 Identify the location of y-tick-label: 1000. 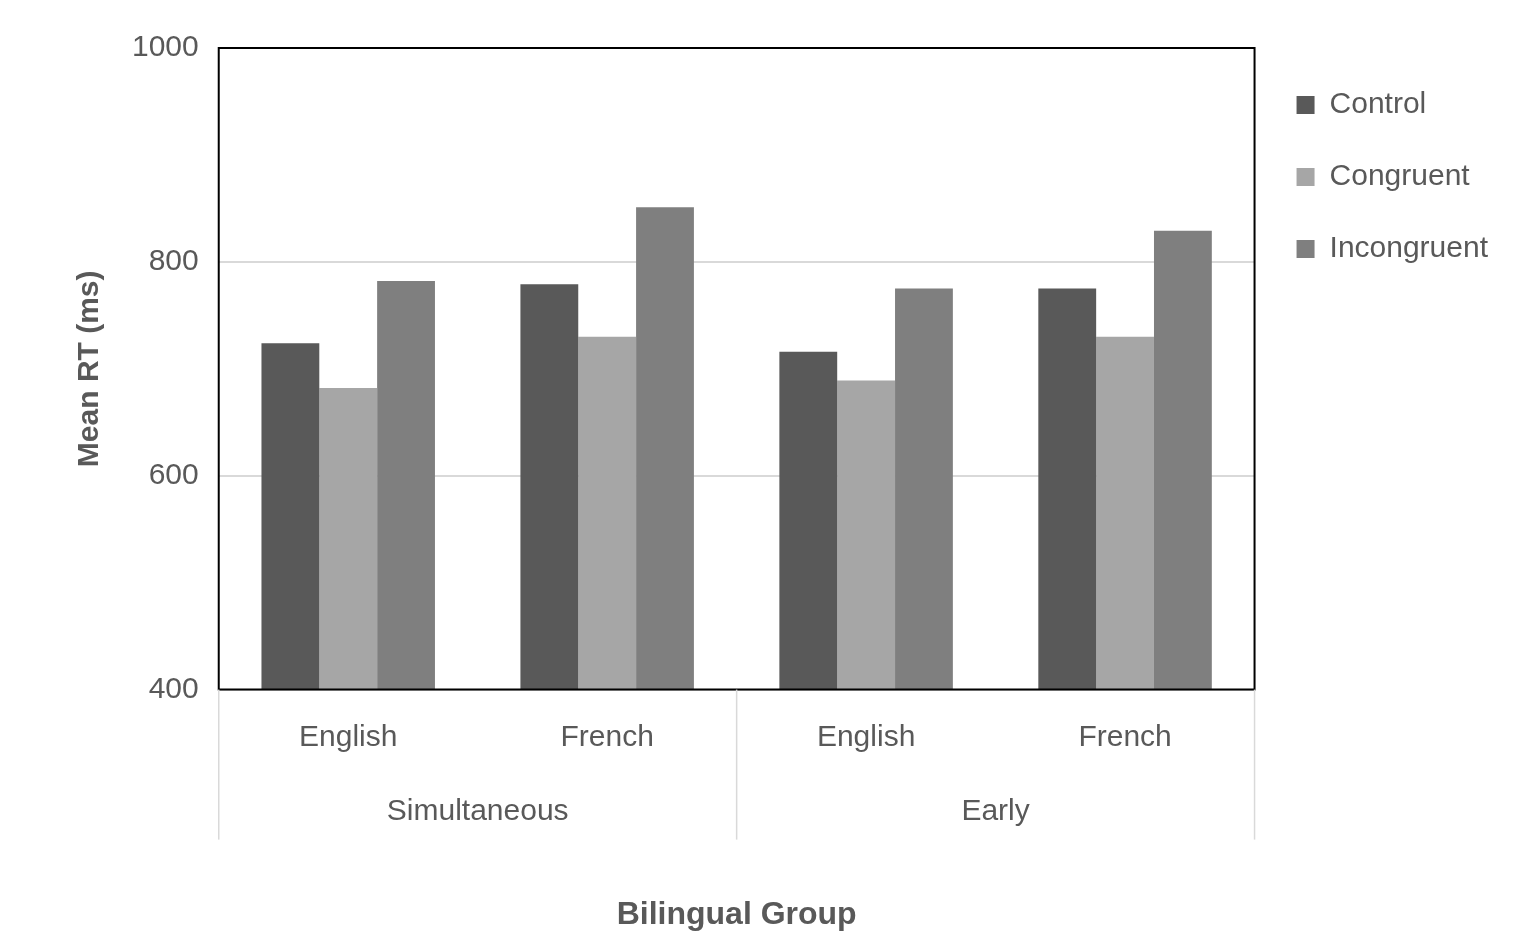
(165, 46).